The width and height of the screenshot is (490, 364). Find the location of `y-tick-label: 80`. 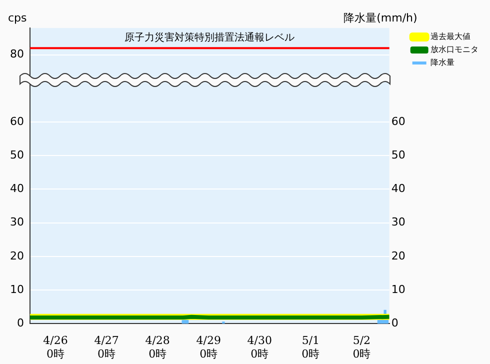

y-tick-label: 80 is located at coordinates (17, 54).